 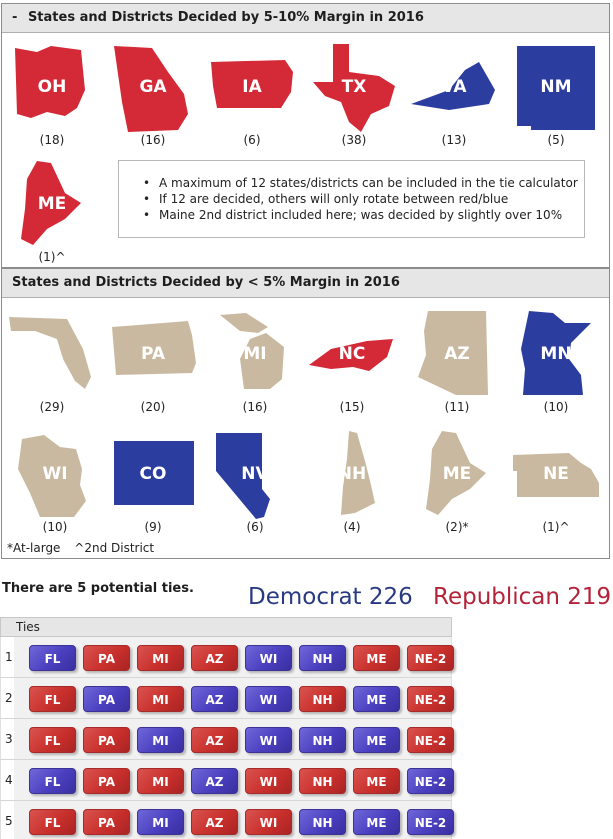 I want to click on state-az-tile: AZ (11), so click(x=457, y=364).